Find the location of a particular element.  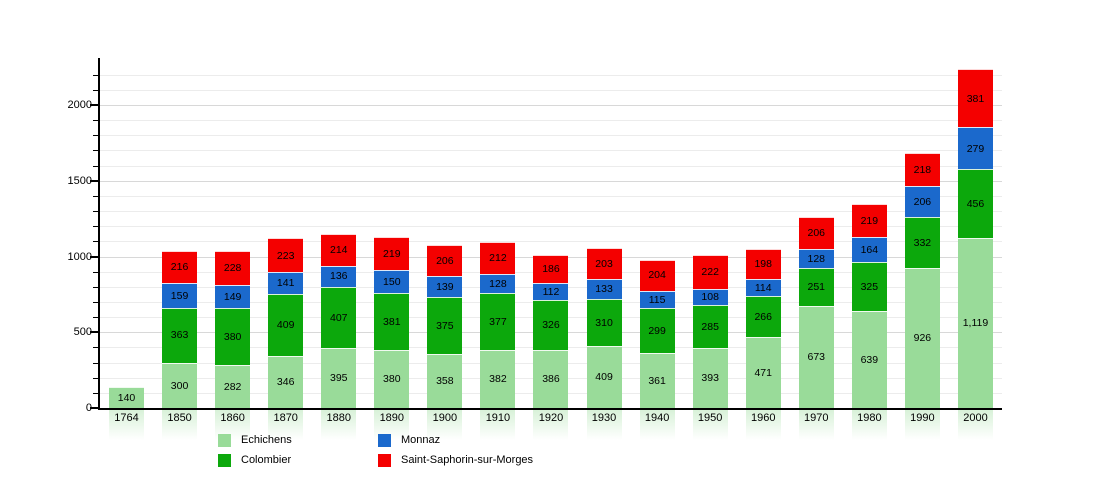

bar-segment: 375 is located at coordinates (445, 325).